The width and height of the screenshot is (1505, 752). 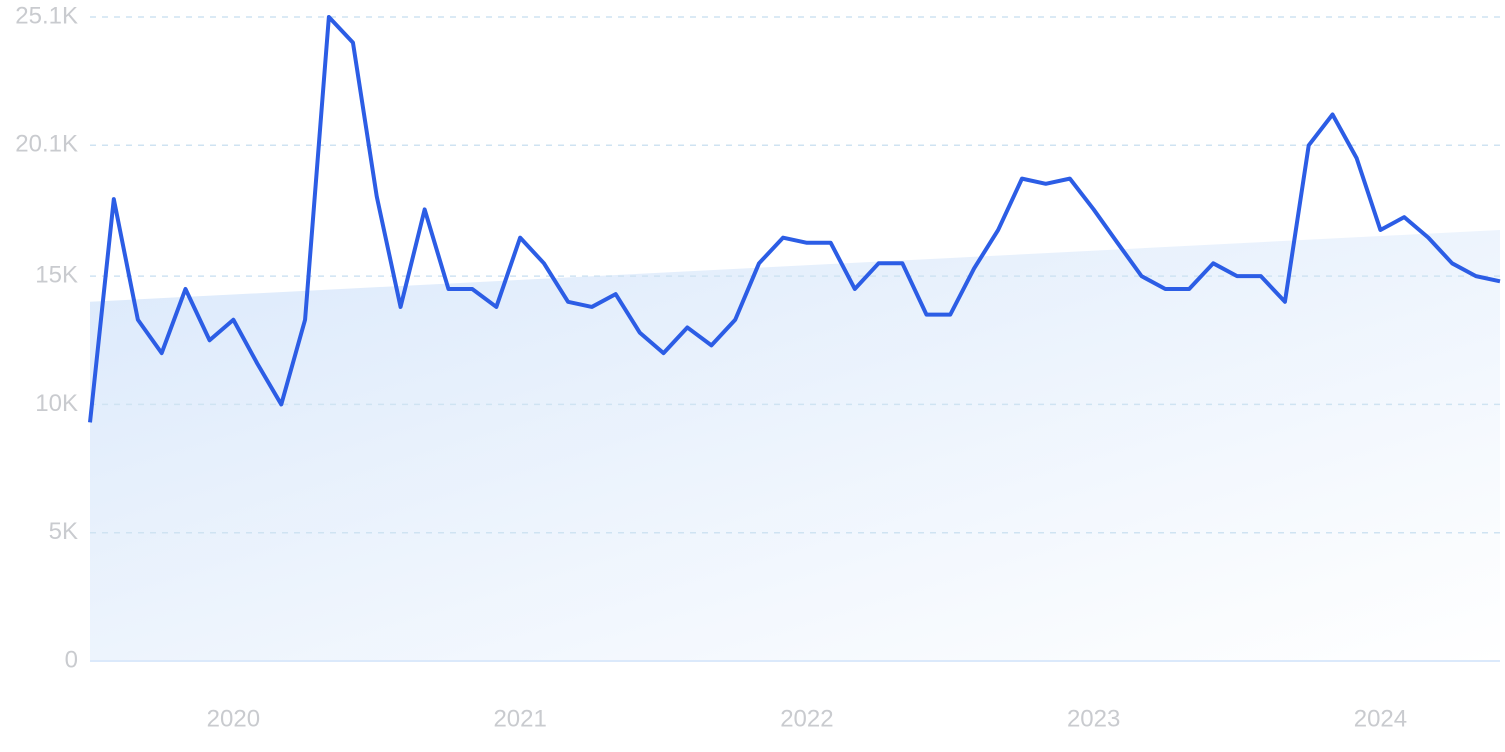 What do you see at coordinates (46, 15) in the screenshot?
I see `y-tick-label: 25.1K` at bounding box center [46, 15].